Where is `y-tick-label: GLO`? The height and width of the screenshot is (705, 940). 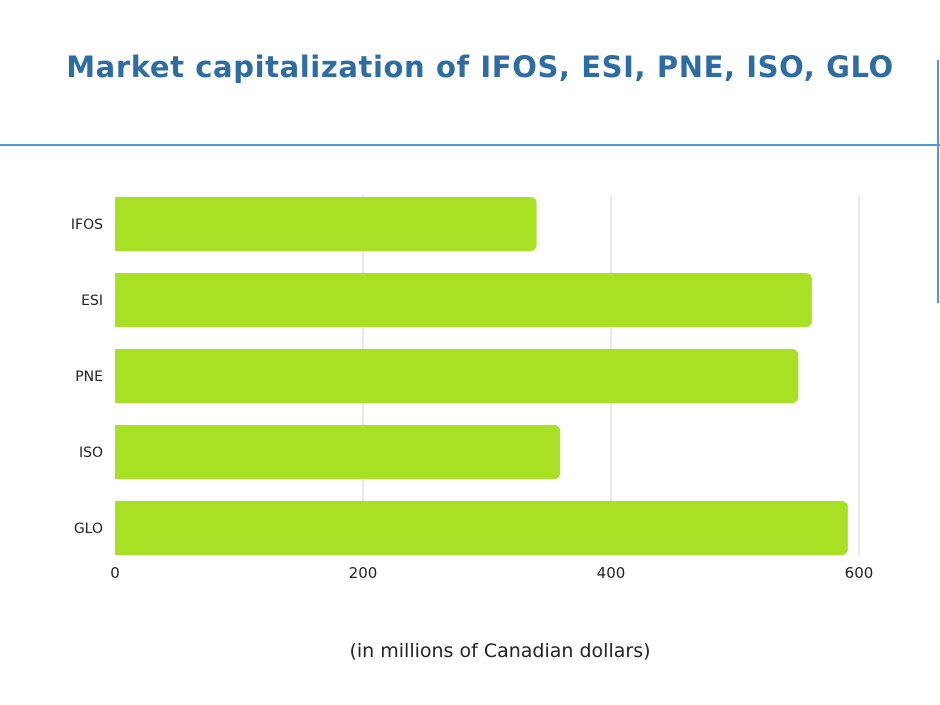 y-tick-label: GLO is located at coordinates (88, 529).